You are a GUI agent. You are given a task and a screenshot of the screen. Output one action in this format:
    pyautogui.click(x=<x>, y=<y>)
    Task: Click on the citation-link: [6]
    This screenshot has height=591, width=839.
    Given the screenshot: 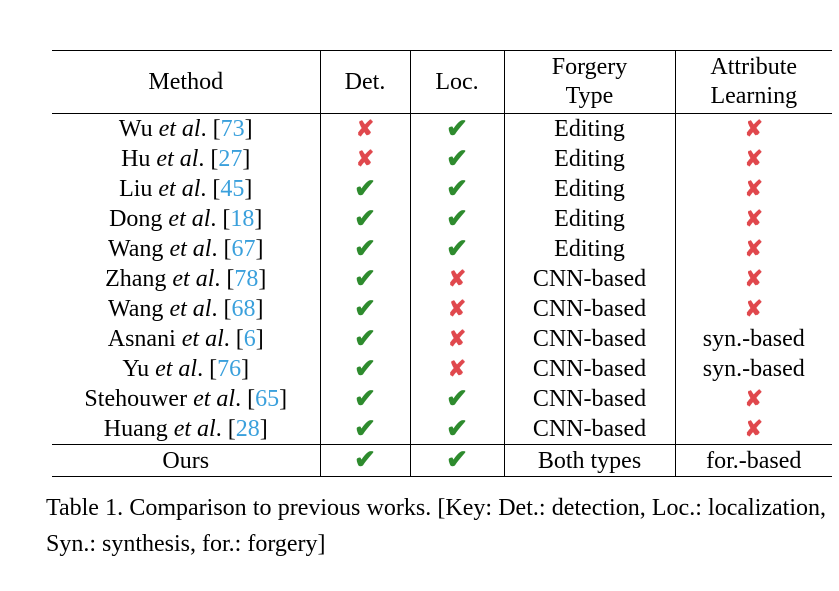 What is the action you would take?
    pyautogui.click(x=249, y=339)
    